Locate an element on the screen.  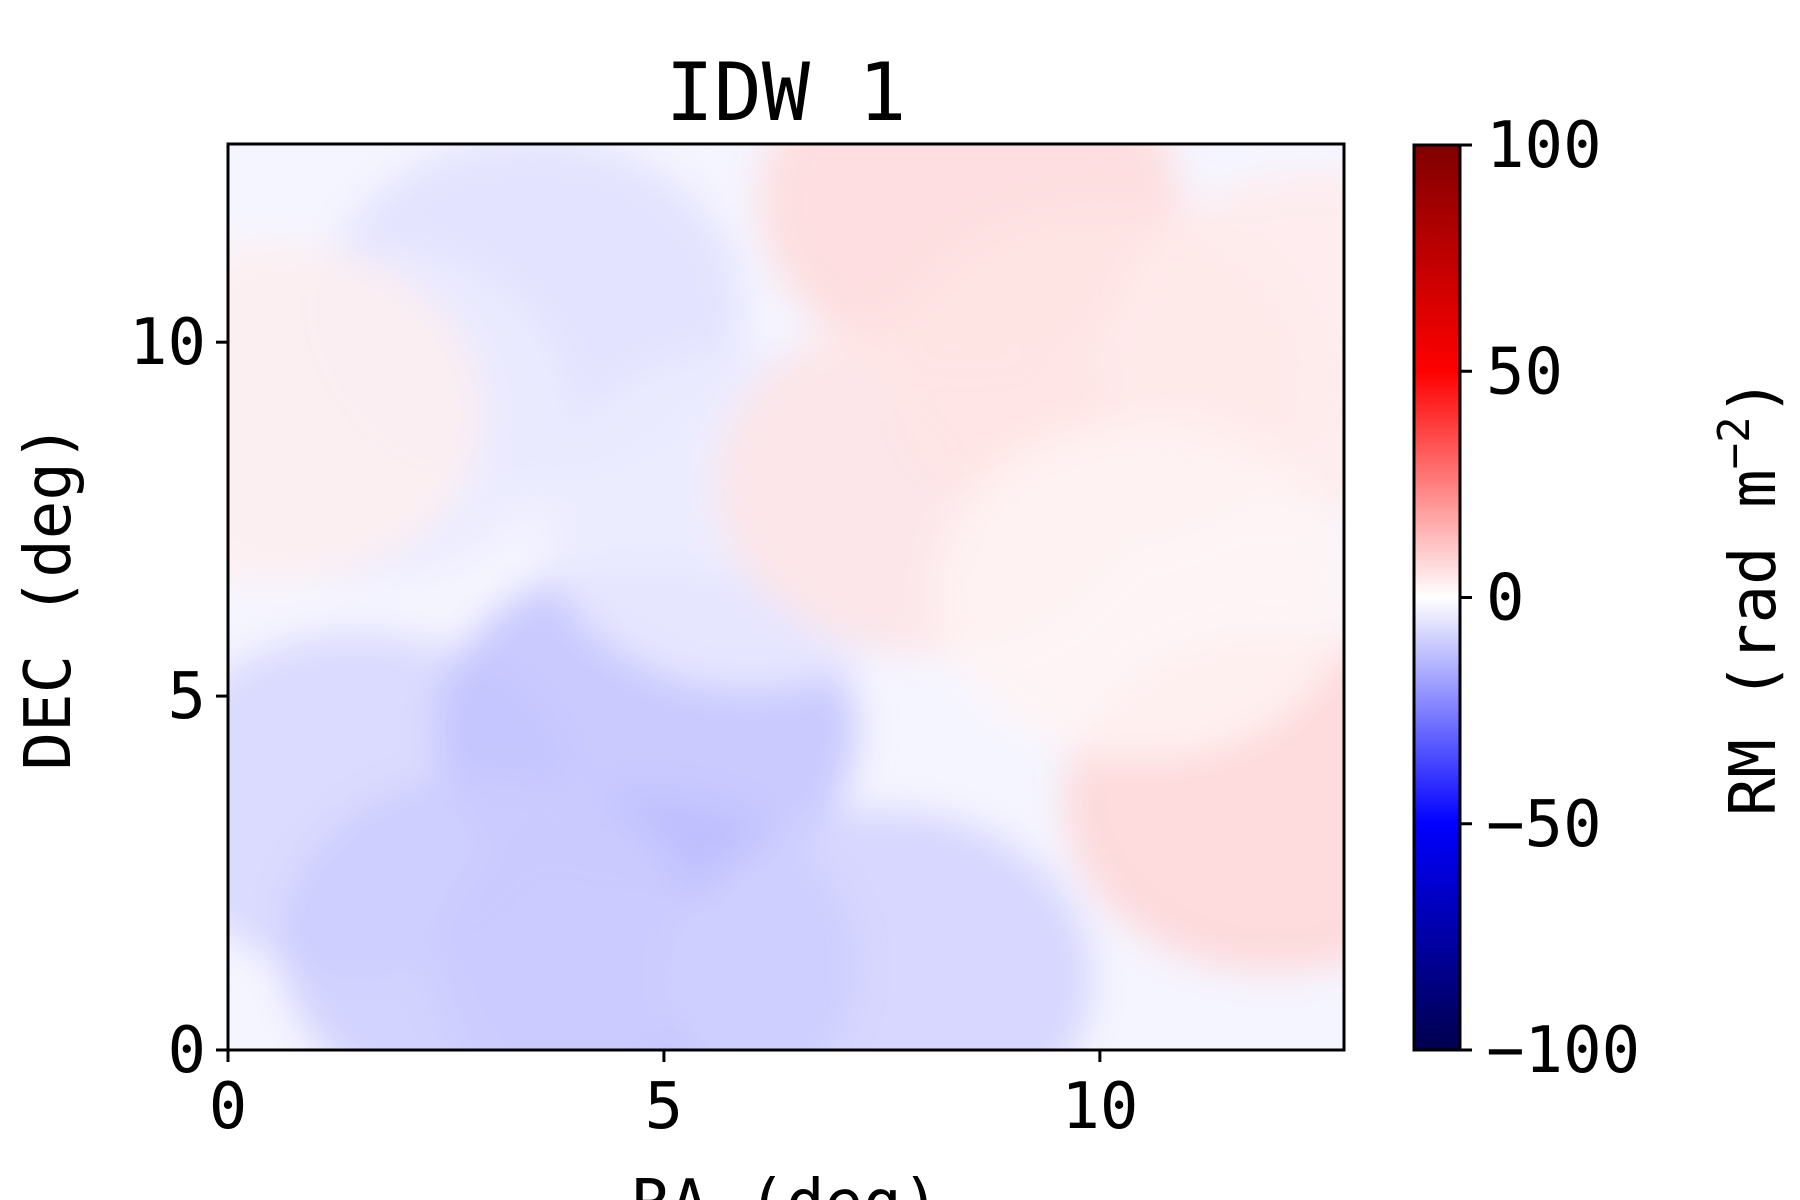
colorbar-label: RM (rad m−2) is located at coordinates (1750, 597).